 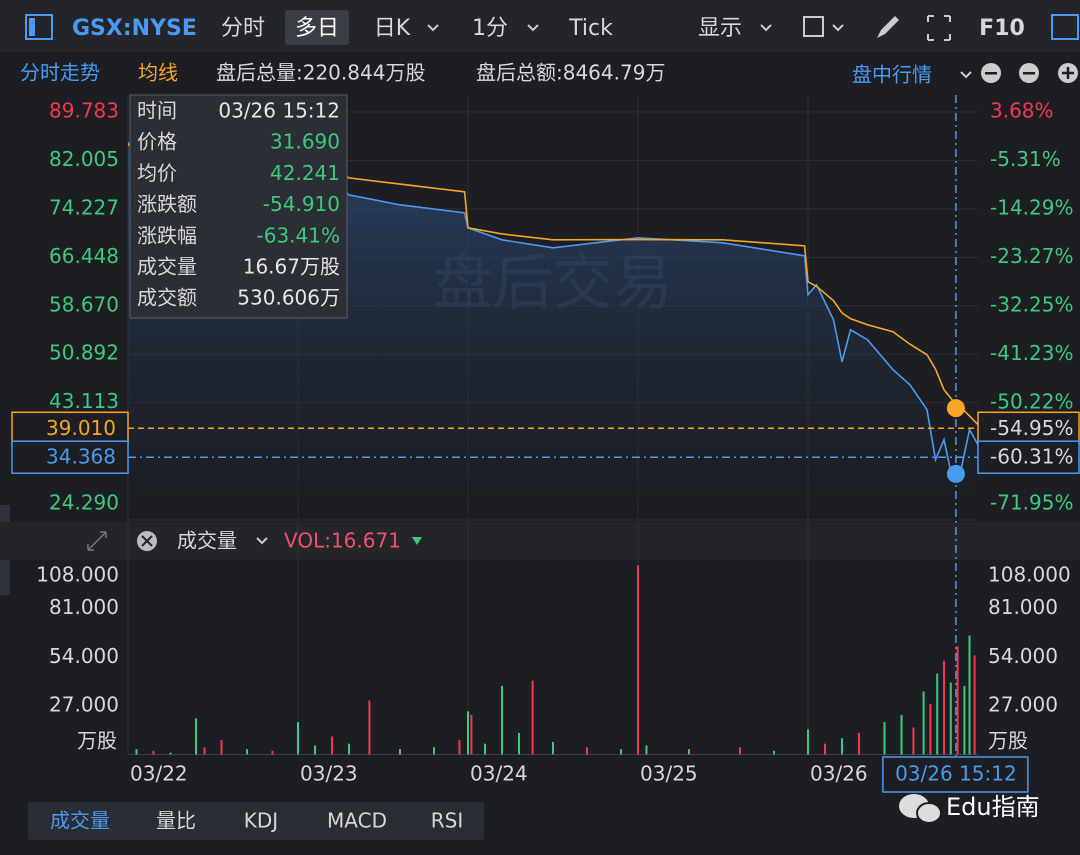 I want to click on y2-tick-label: -50.22%, so click(x=1031, y=401).